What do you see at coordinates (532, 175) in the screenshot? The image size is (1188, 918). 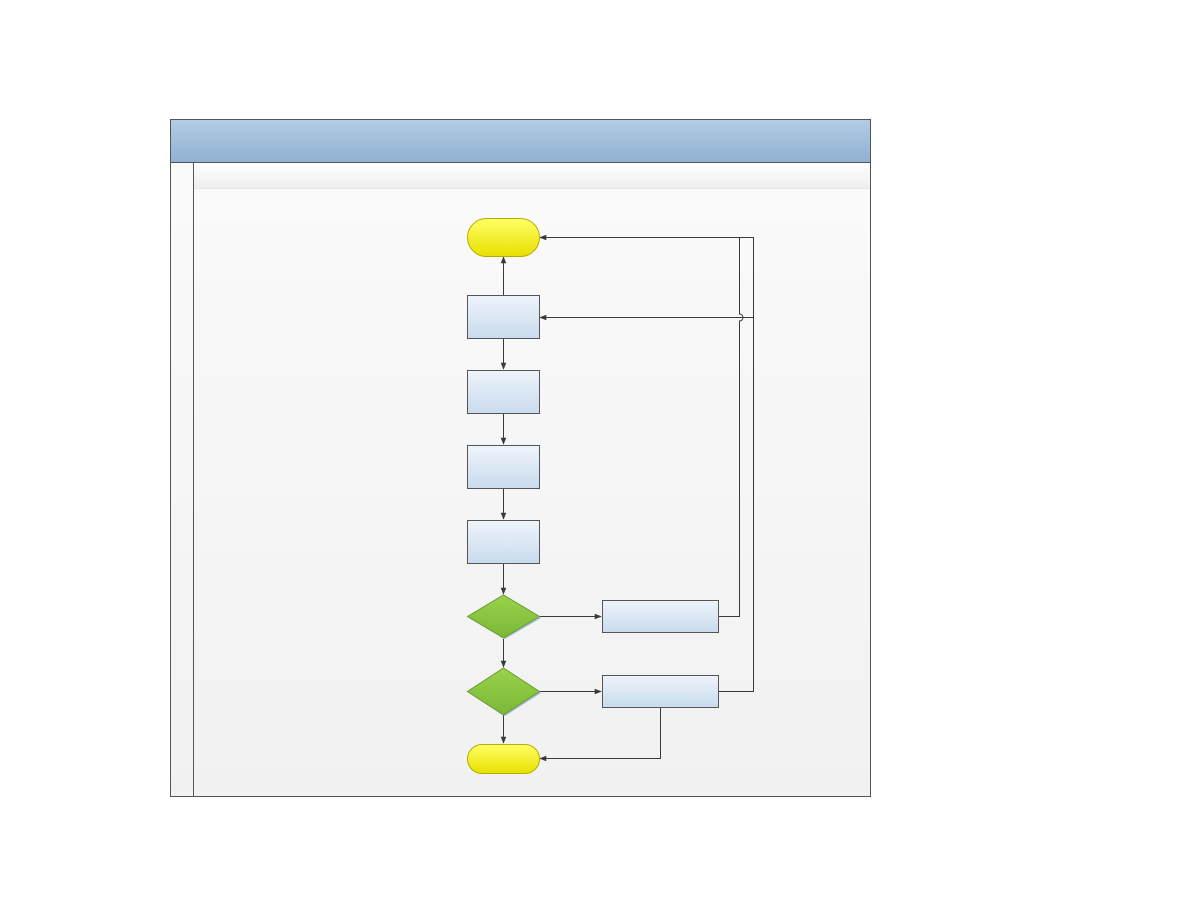 I see `lane-header` at bounding box center [532, 175].